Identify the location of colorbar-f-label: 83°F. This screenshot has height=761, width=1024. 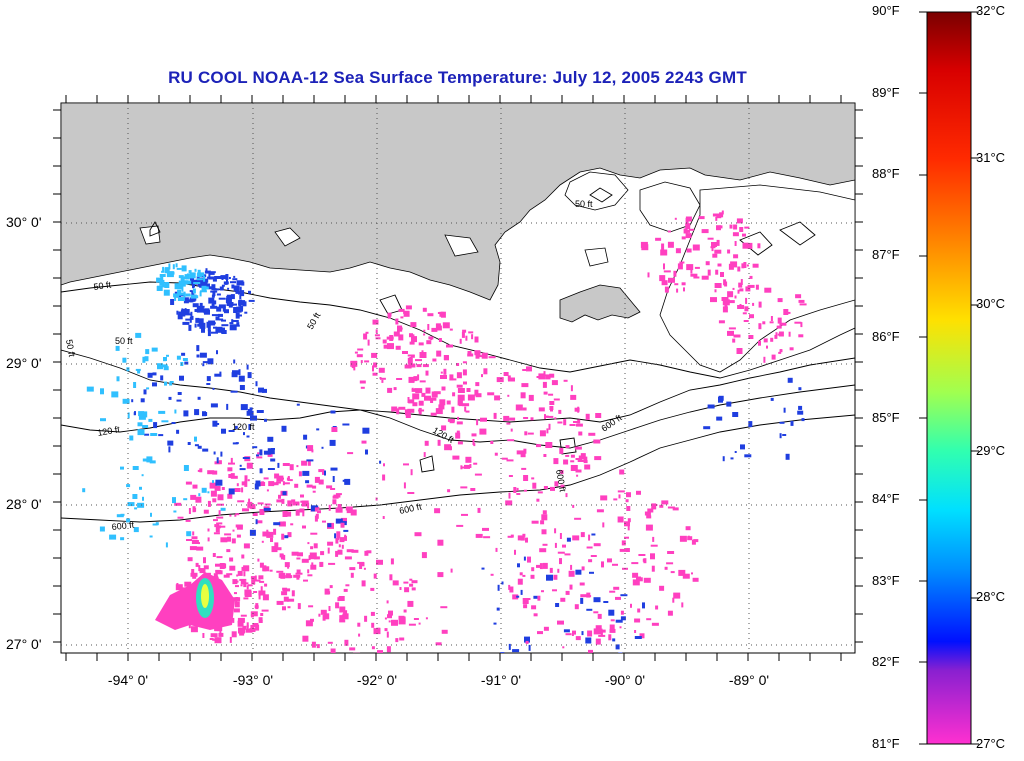
(886, 580).